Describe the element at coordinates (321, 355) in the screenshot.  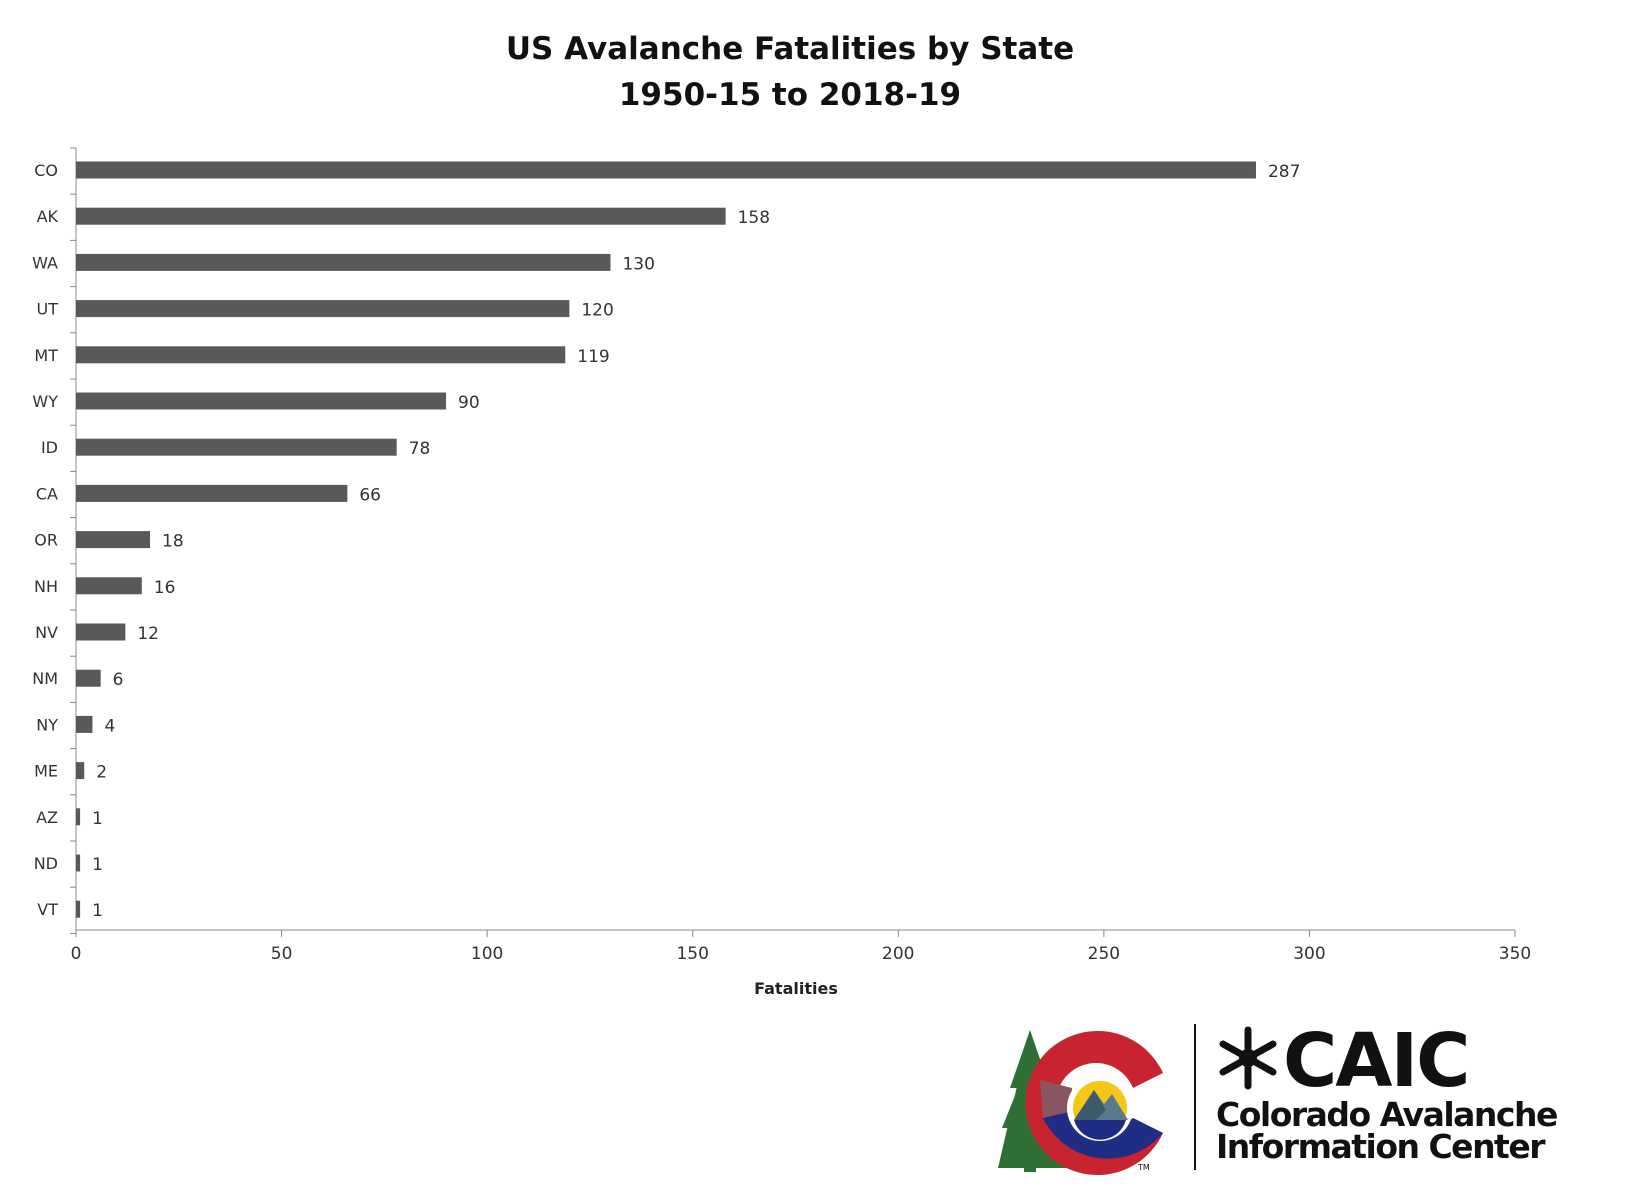
I see `bar-mt` at that location.